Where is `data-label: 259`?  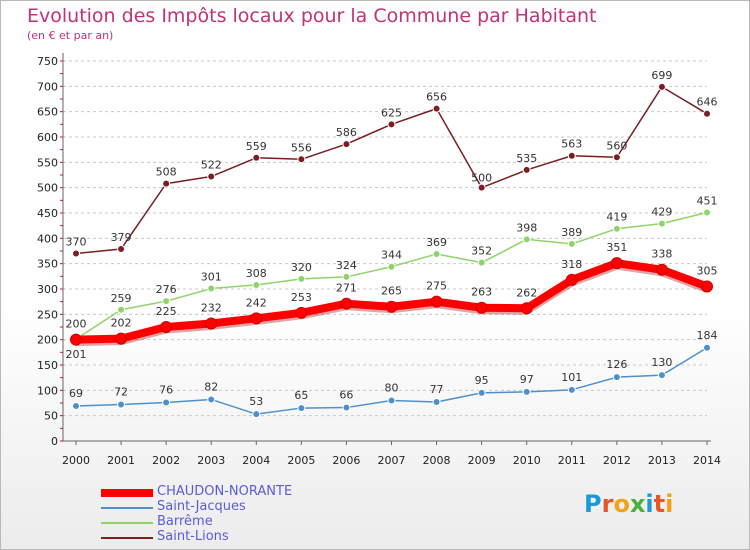
data-label: 259 is located at coordinates (121, 298).